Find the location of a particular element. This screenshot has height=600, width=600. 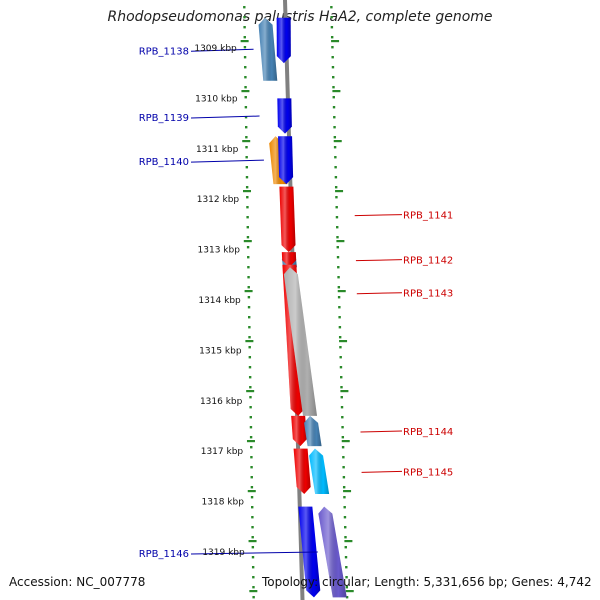

gene-label: RPB_1142 is located at coordinates (428, 261).